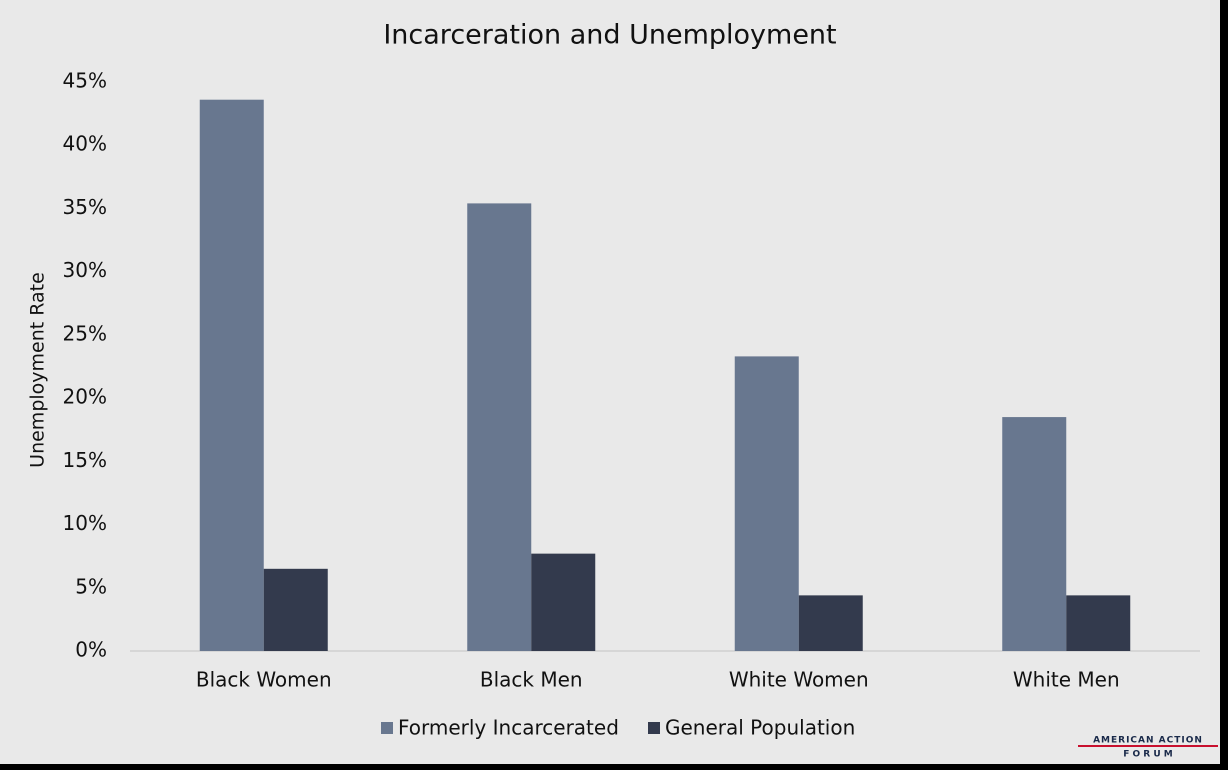 The image size is (1228, 770). Describe the element at coordinates (264, 680) in the screenshot. I see `x-tick-label: Black Women` at that location.